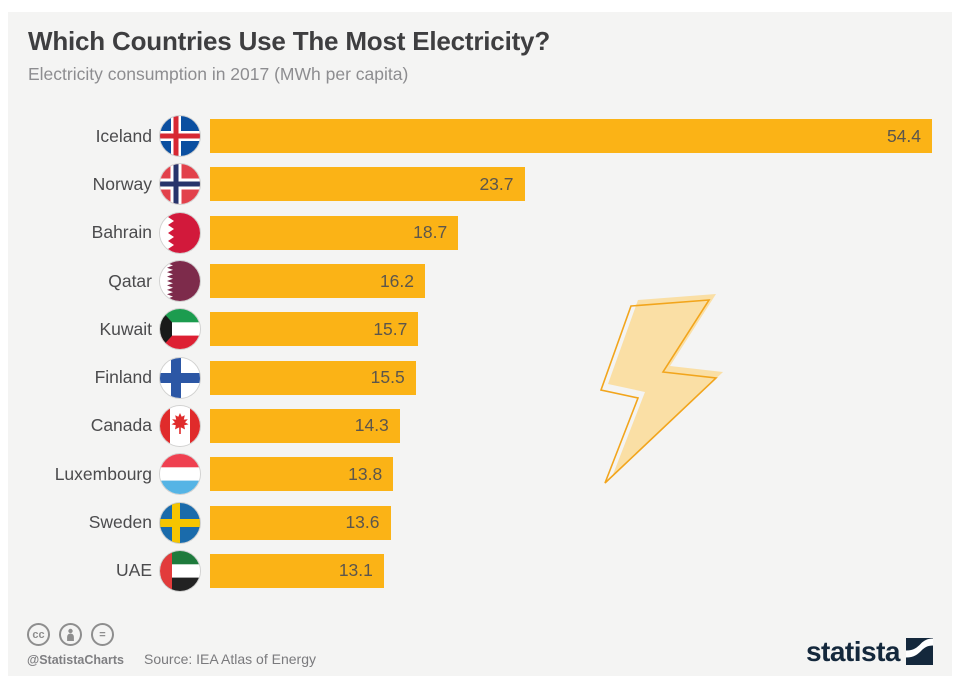 This screenshot has height=684, width=960. I want to click on country-label: UAE, so click(134, 570).